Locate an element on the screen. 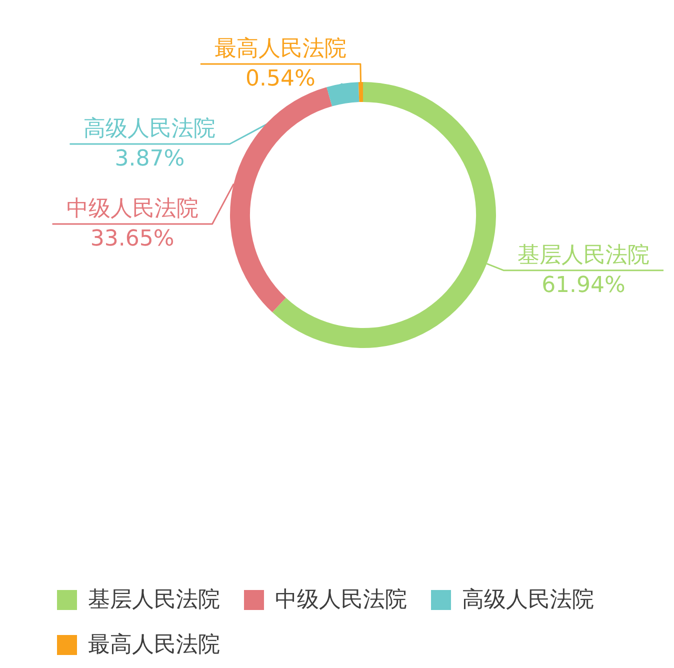  data-label: 0.54% is located at coordinates (280, 79).